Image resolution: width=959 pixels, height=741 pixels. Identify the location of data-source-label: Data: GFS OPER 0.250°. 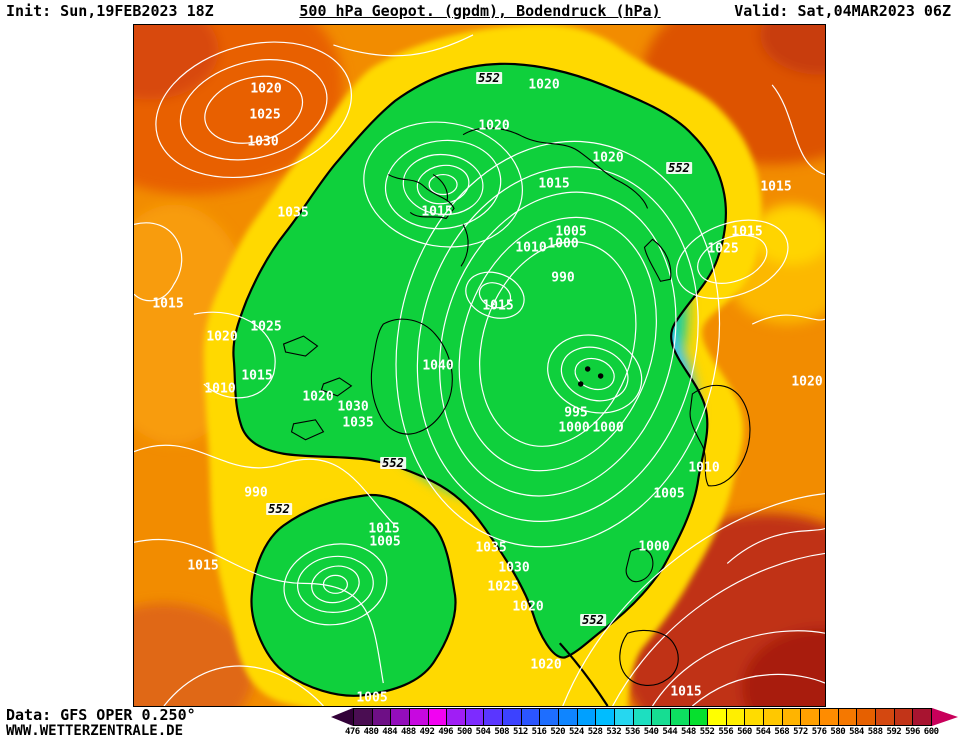
(101, 715).